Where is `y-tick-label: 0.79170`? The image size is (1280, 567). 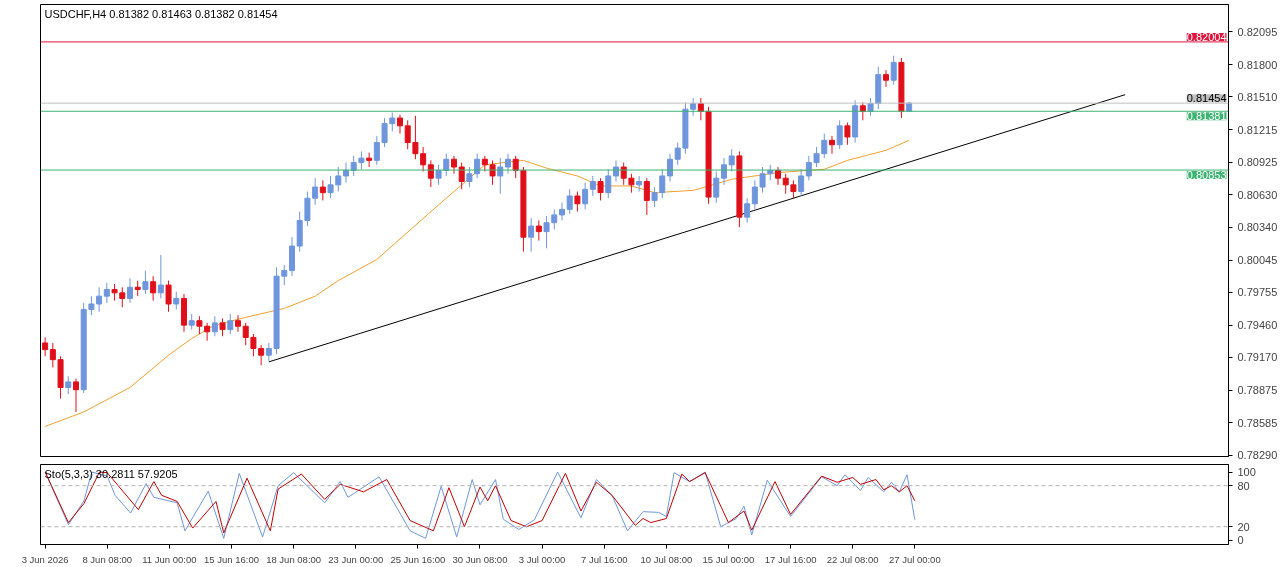
y-tick-label: 0.79170 is located at coordinates (1257, 357).